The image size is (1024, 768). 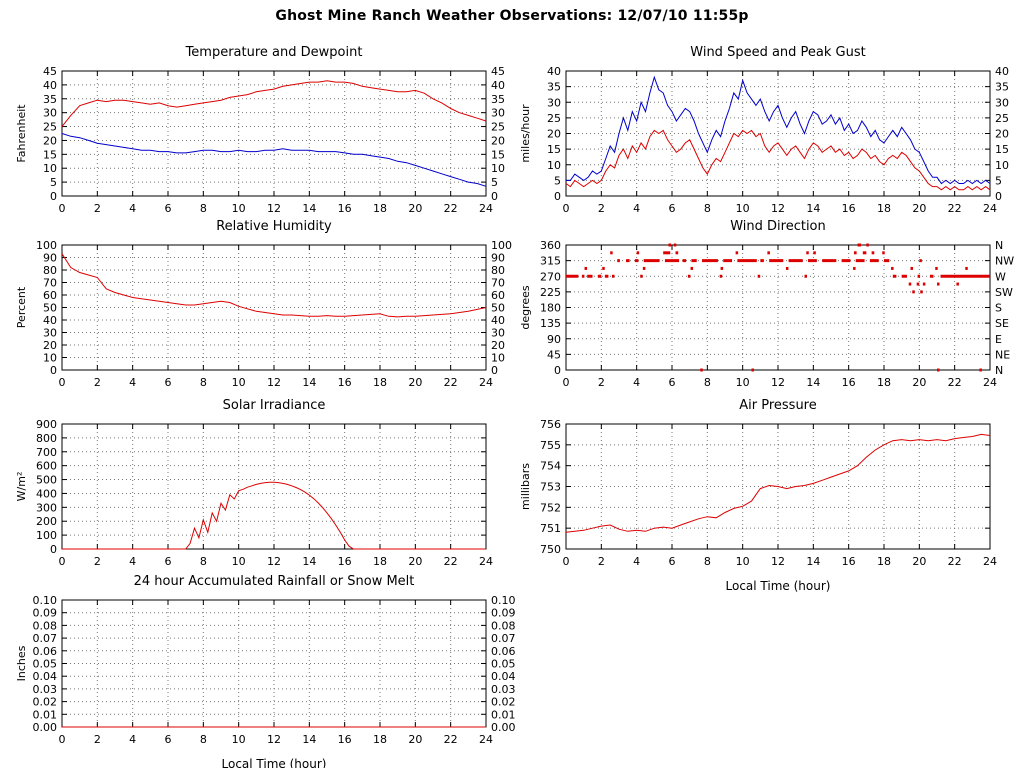 I want to click on svg-text: 100, so click(x=501, y=245).